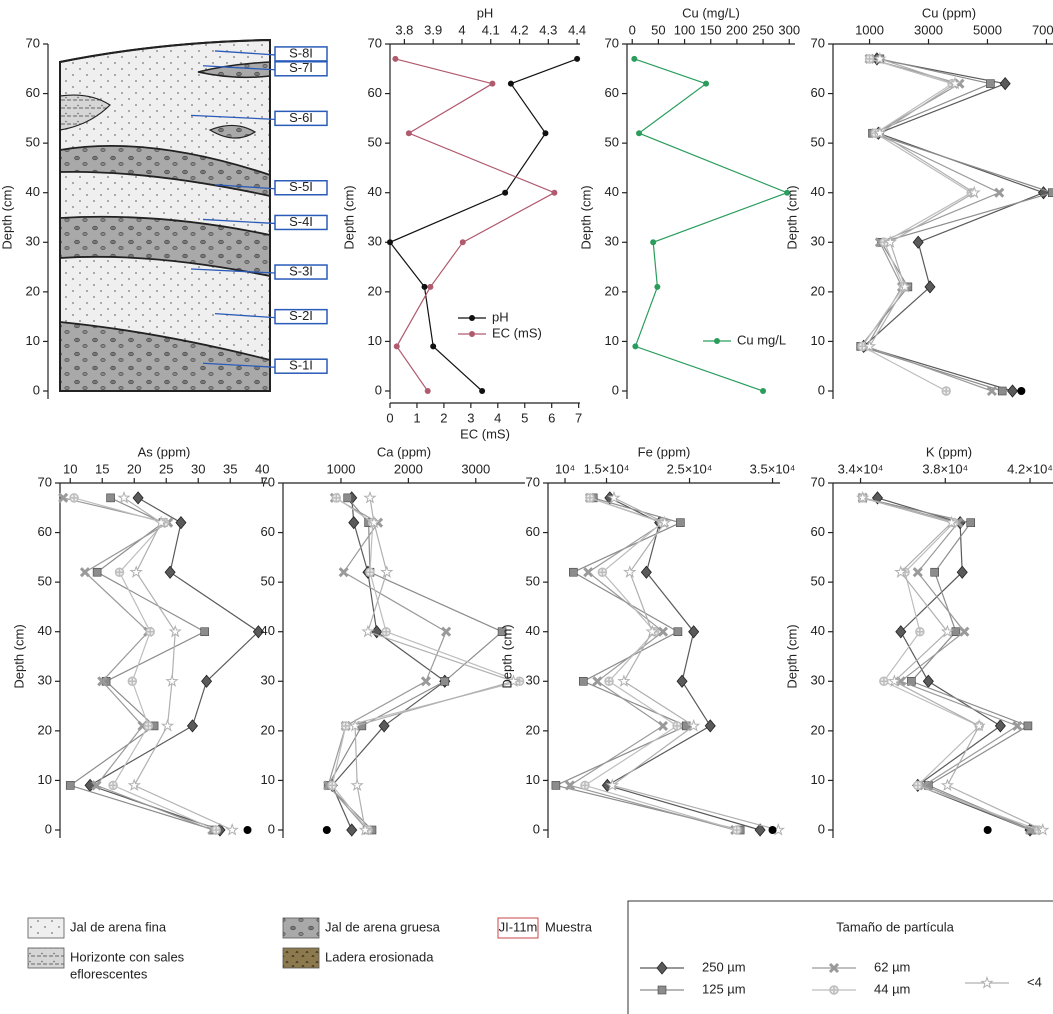 This screenshot has width=1053, height=1014. I want to click on x-tick-label: 3.4×10⁴, so click(861, 468).